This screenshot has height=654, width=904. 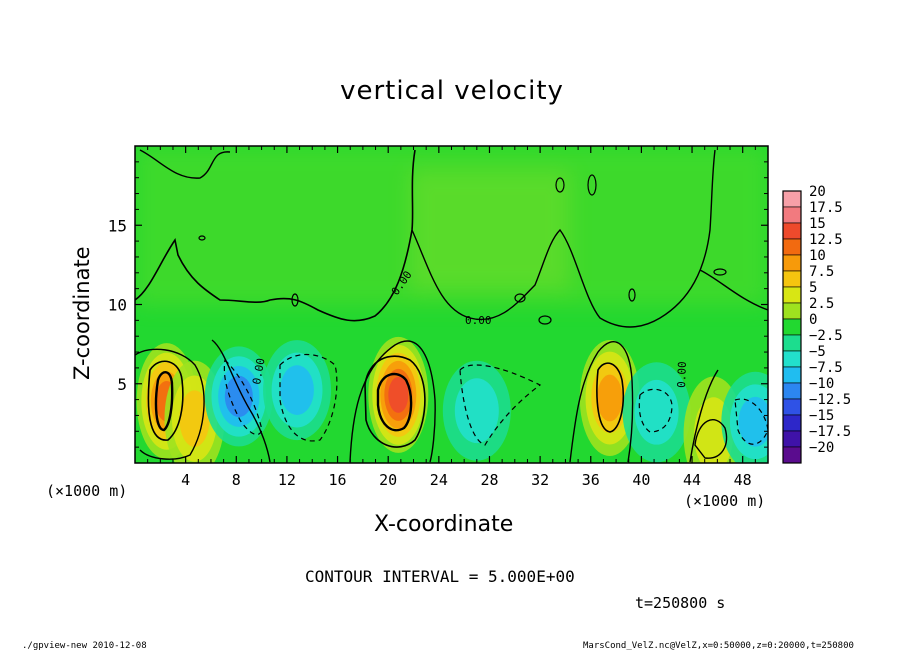 I want to click on x-tick-label: 28, so click(x=489, y=480).